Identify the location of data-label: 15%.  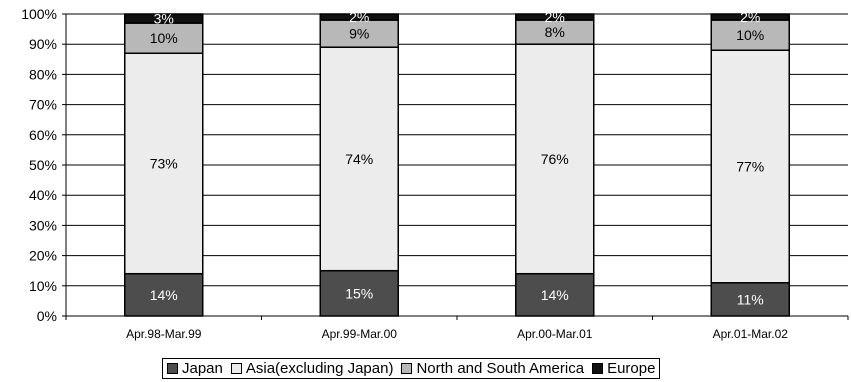
(359, 293).